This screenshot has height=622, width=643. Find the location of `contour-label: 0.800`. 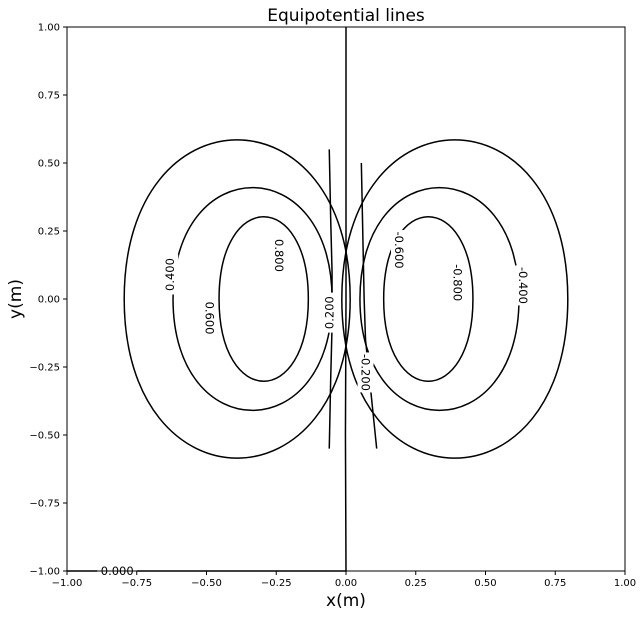

contour-label: 0.800 is located at coordinates (279, 255).